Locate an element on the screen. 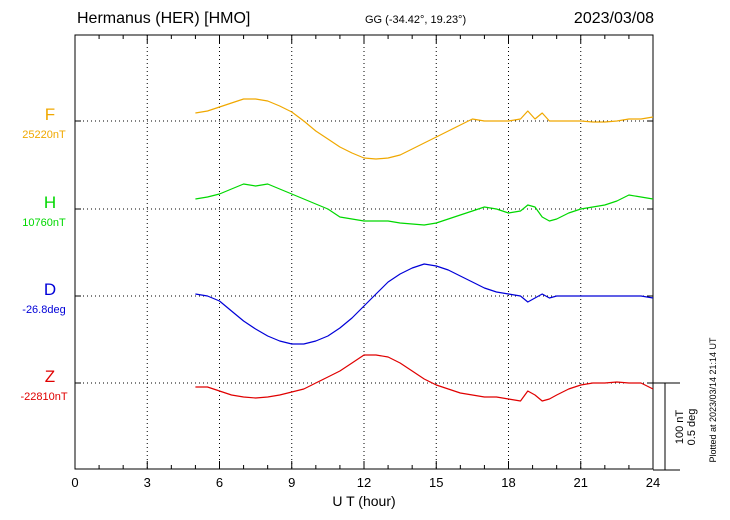  scale-bar: 100 nT 0.5 deg is located at coordinates (675, 426).